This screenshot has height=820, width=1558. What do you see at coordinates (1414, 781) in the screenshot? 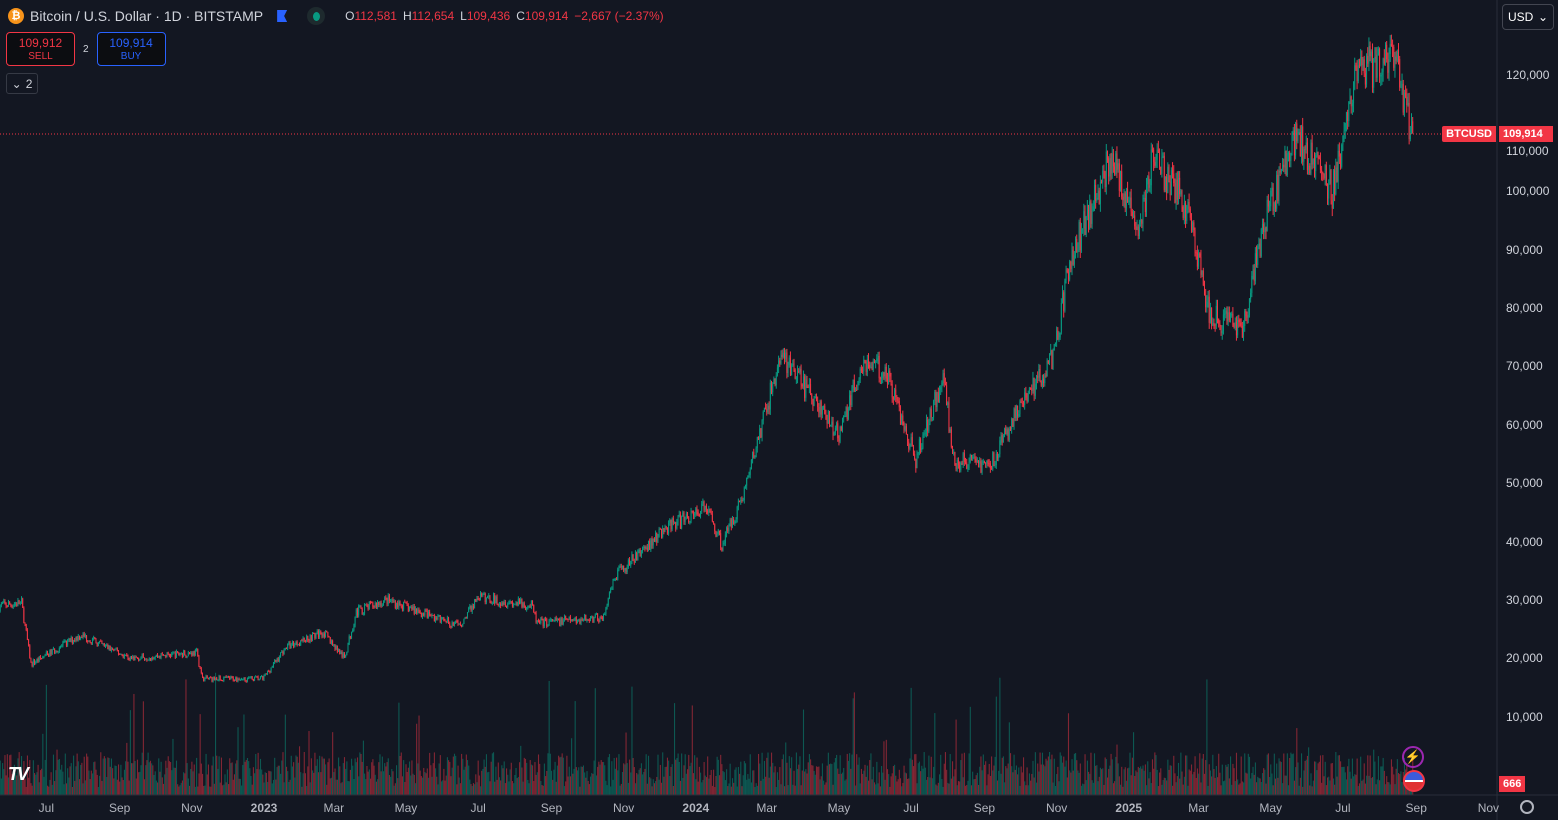
I see `us-flag-icon` at bounding box center [1414, 781].